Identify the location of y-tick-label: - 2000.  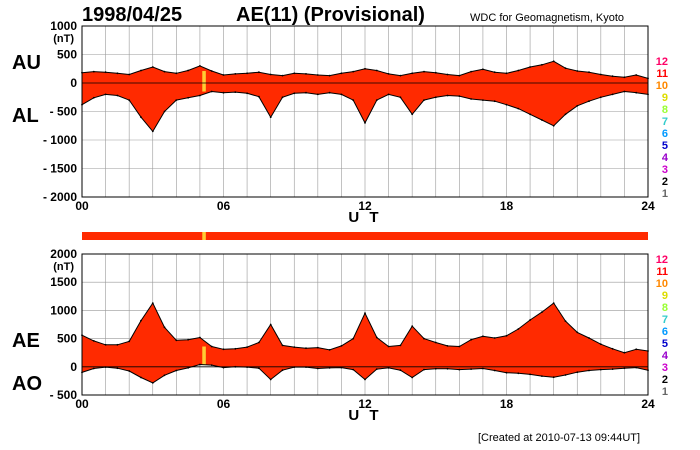
(60, 197).